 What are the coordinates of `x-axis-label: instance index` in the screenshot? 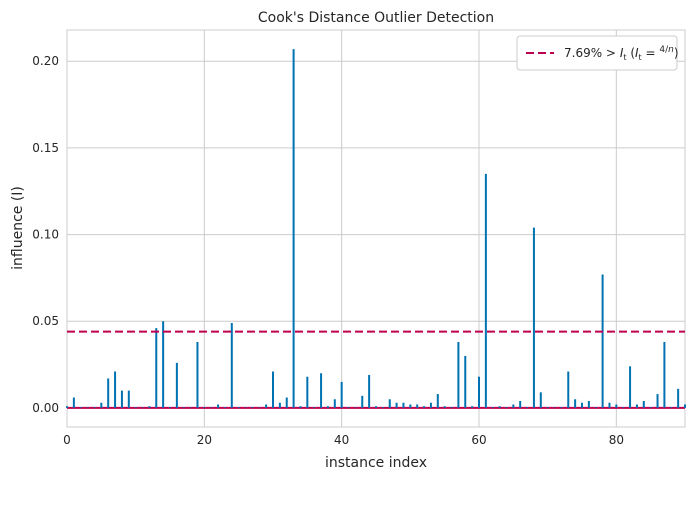 It's located at (376, 463).